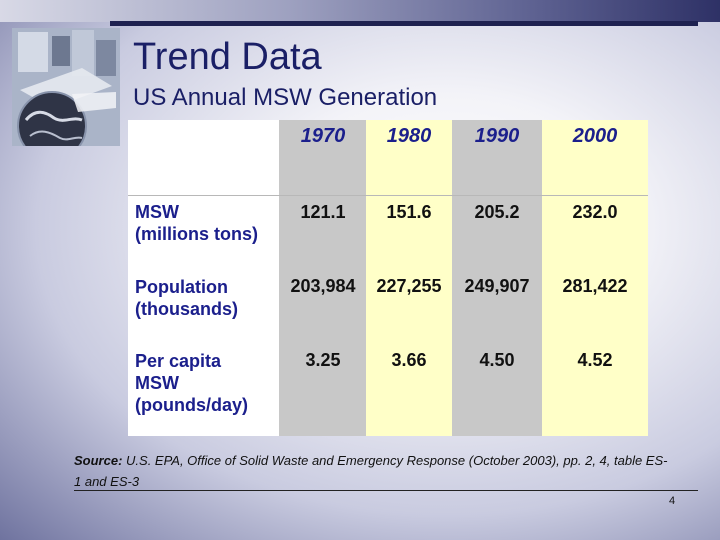 This screenshot has width=720, height=540. What do you see at coordinates (388, 195) in the screenshot?
I see `header-divider` at bounding box center [388, 195].